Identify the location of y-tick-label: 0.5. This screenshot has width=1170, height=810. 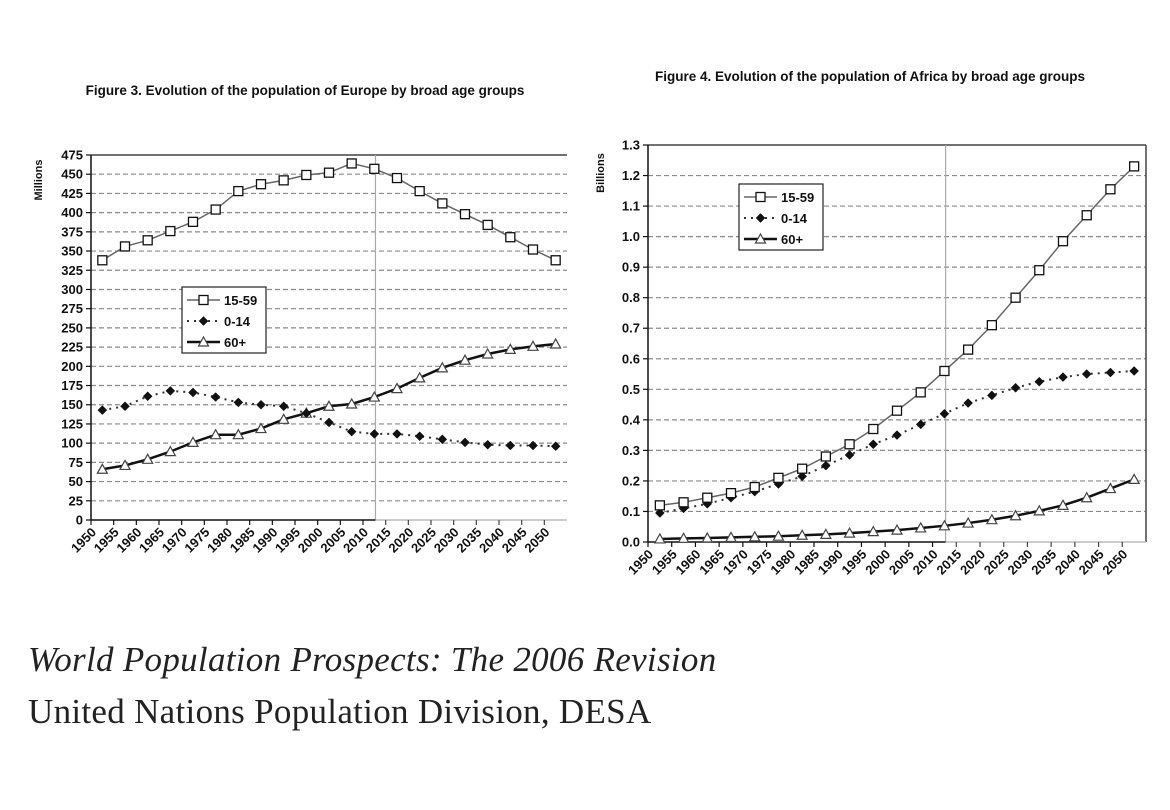
(631, 389).